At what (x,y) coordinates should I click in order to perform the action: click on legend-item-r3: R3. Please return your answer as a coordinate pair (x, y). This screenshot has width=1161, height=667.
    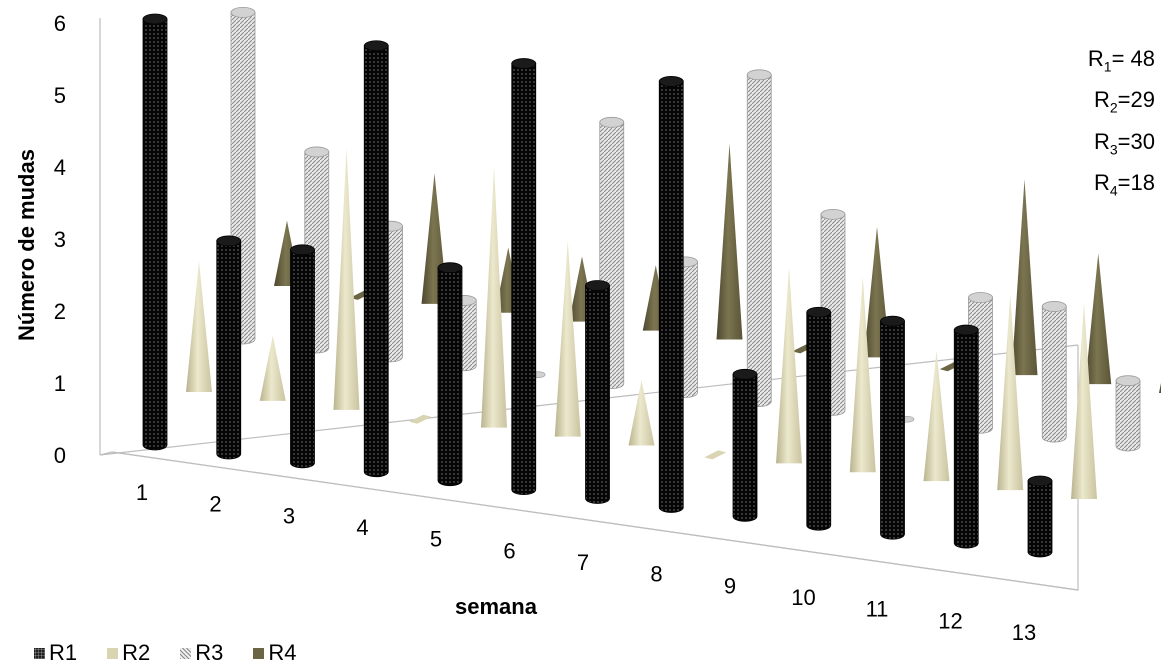
    Looking at the image, I should click on (201, 653).